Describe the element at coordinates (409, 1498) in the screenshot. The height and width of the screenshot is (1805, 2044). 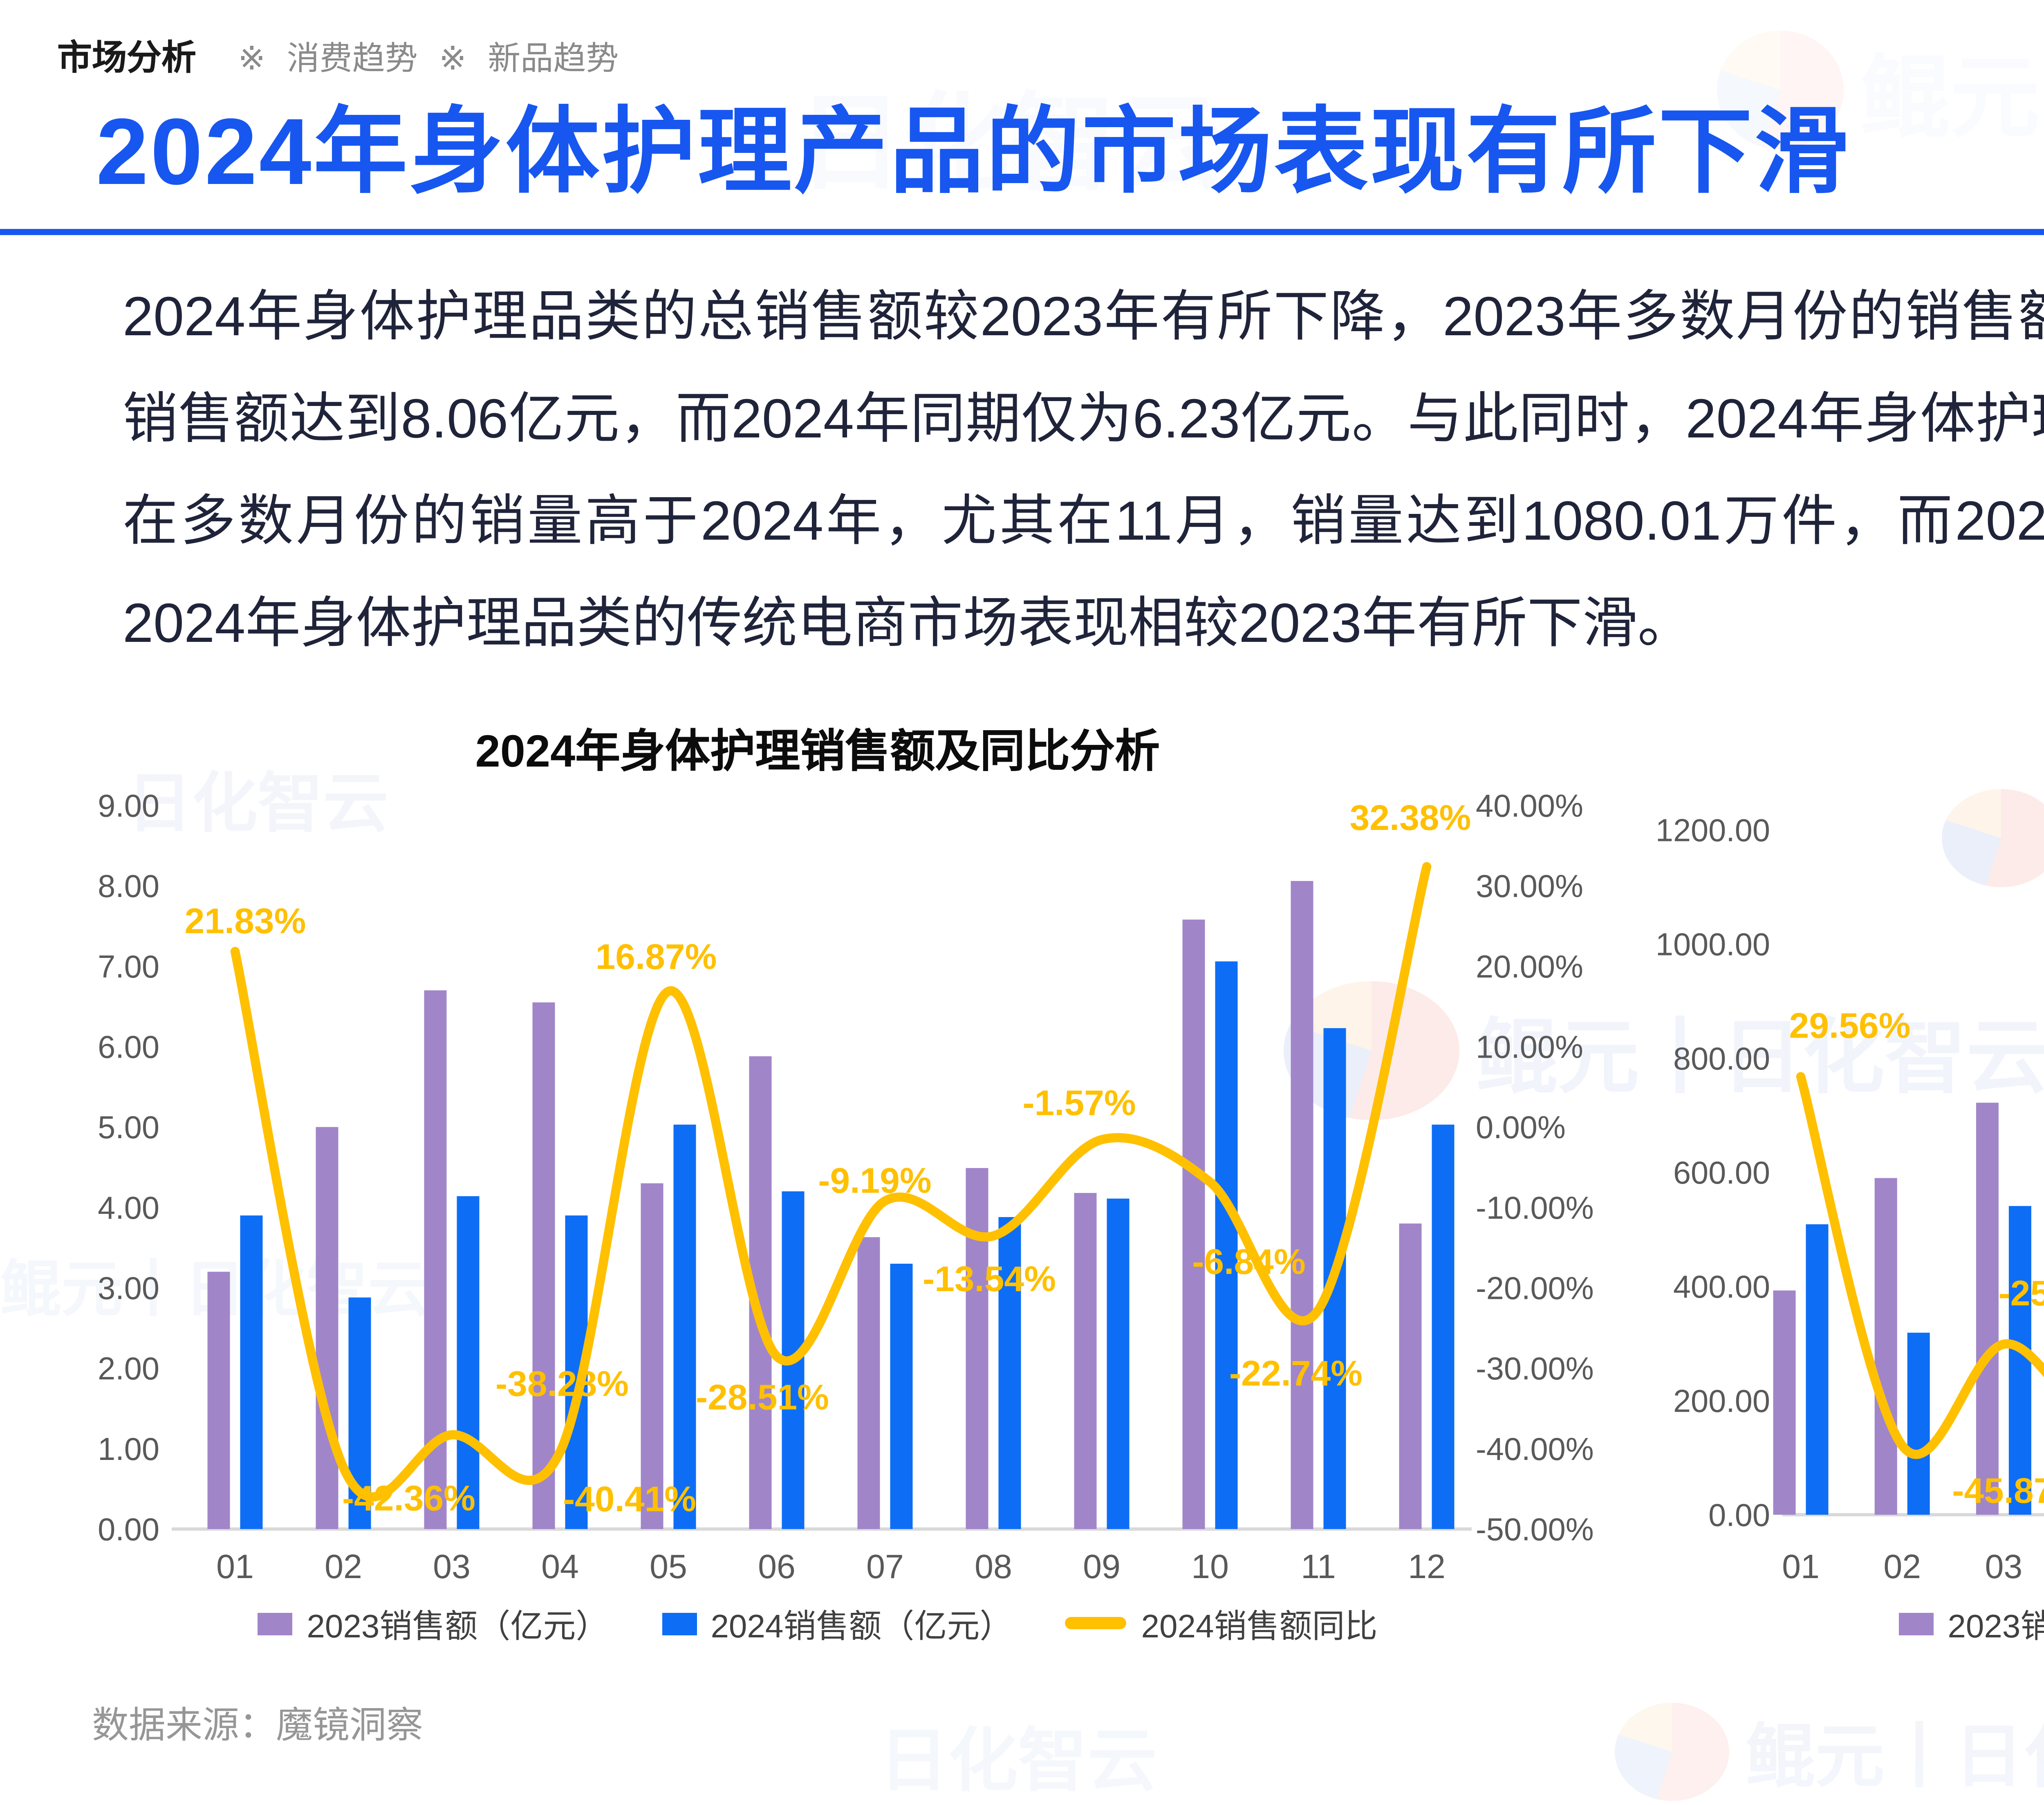
I see `yoy-data-label: -42.36%` at that location.